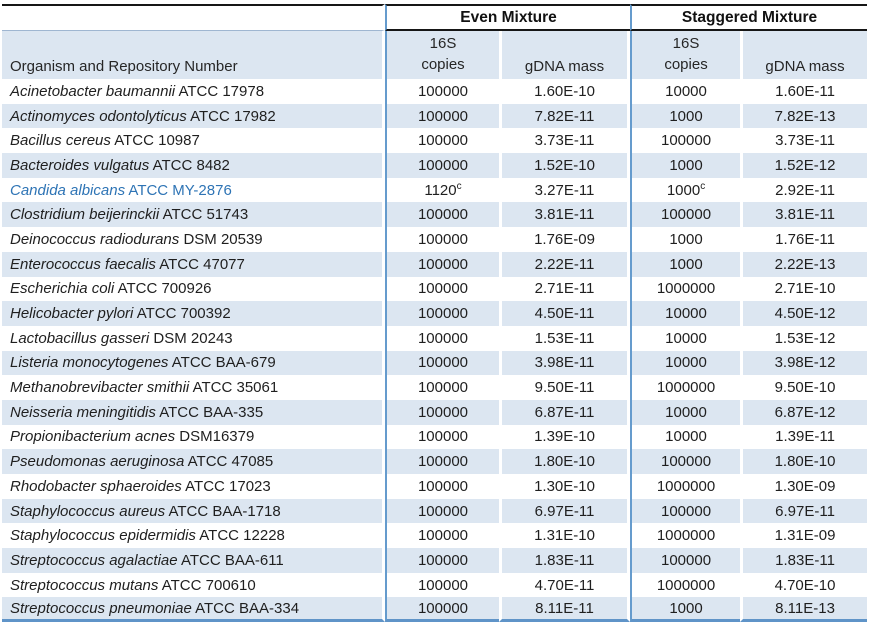 The width and height of the screenshot is (869, 632). What do you see at coordinates (193, 190) in the screenshot?
I see `organism-cell: Candida albicans ATCC MY-2876` at bounding box center [193, 190].